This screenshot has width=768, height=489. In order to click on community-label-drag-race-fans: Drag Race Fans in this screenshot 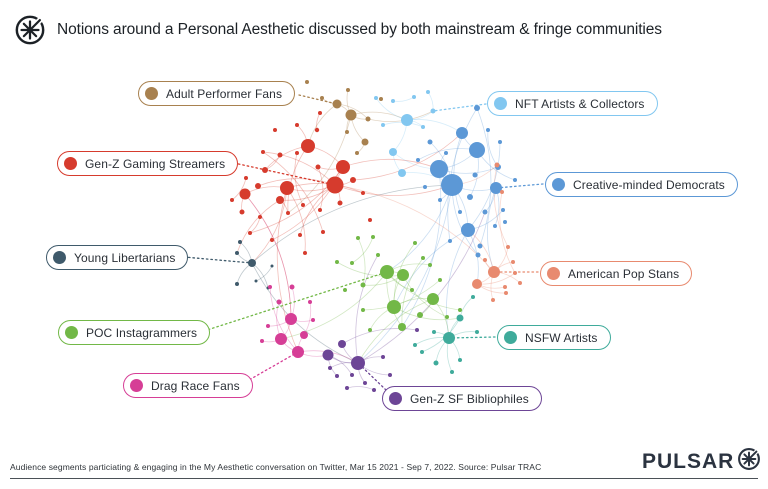, I will do `click(188, 385)`.